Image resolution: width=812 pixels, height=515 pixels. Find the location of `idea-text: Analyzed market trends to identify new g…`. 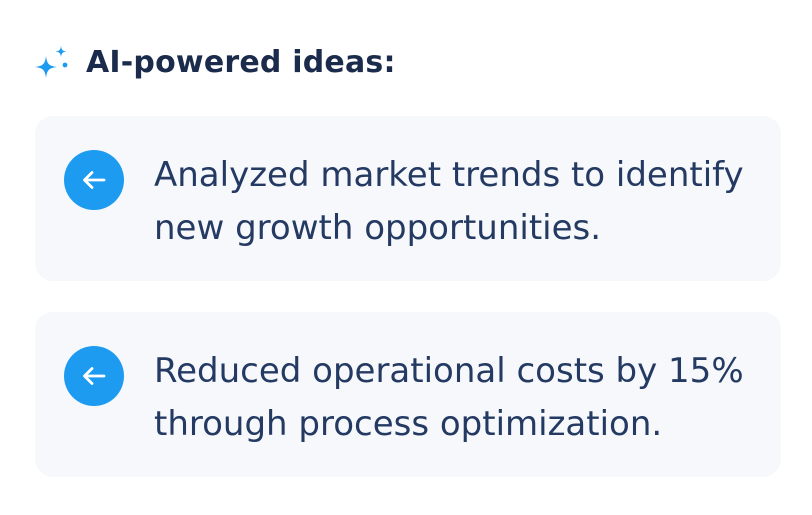

idea-text: Analyzed market trends to identify new g… is located at coordinates (449, 201).